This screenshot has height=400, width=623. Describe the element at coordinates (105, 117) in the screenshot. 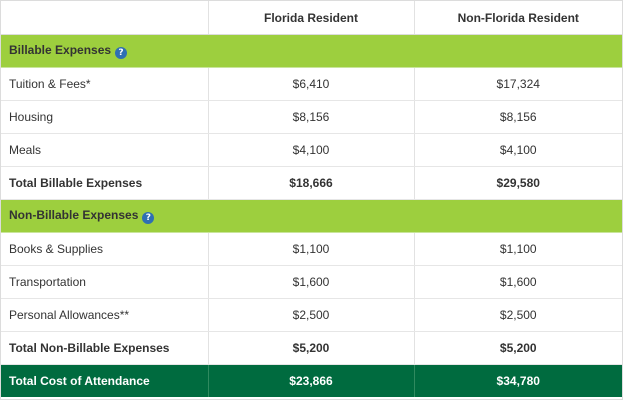

I see `row-label: Housing` at that location.